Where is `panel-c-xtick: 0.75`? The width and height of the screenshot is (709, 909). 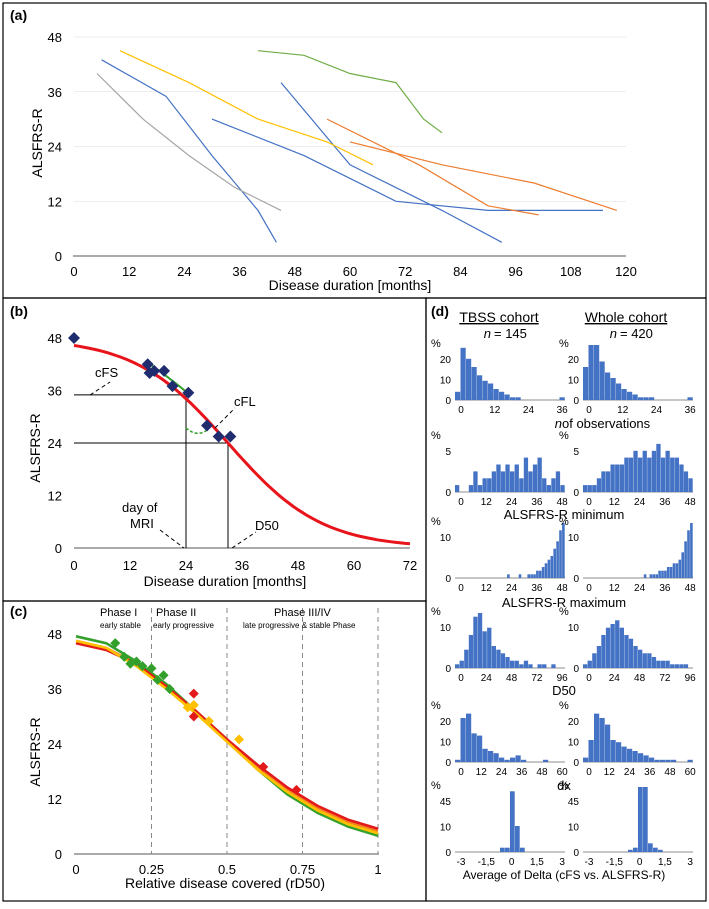 panel-c-xtick: 0.75 is located at coordinates (302, 869).